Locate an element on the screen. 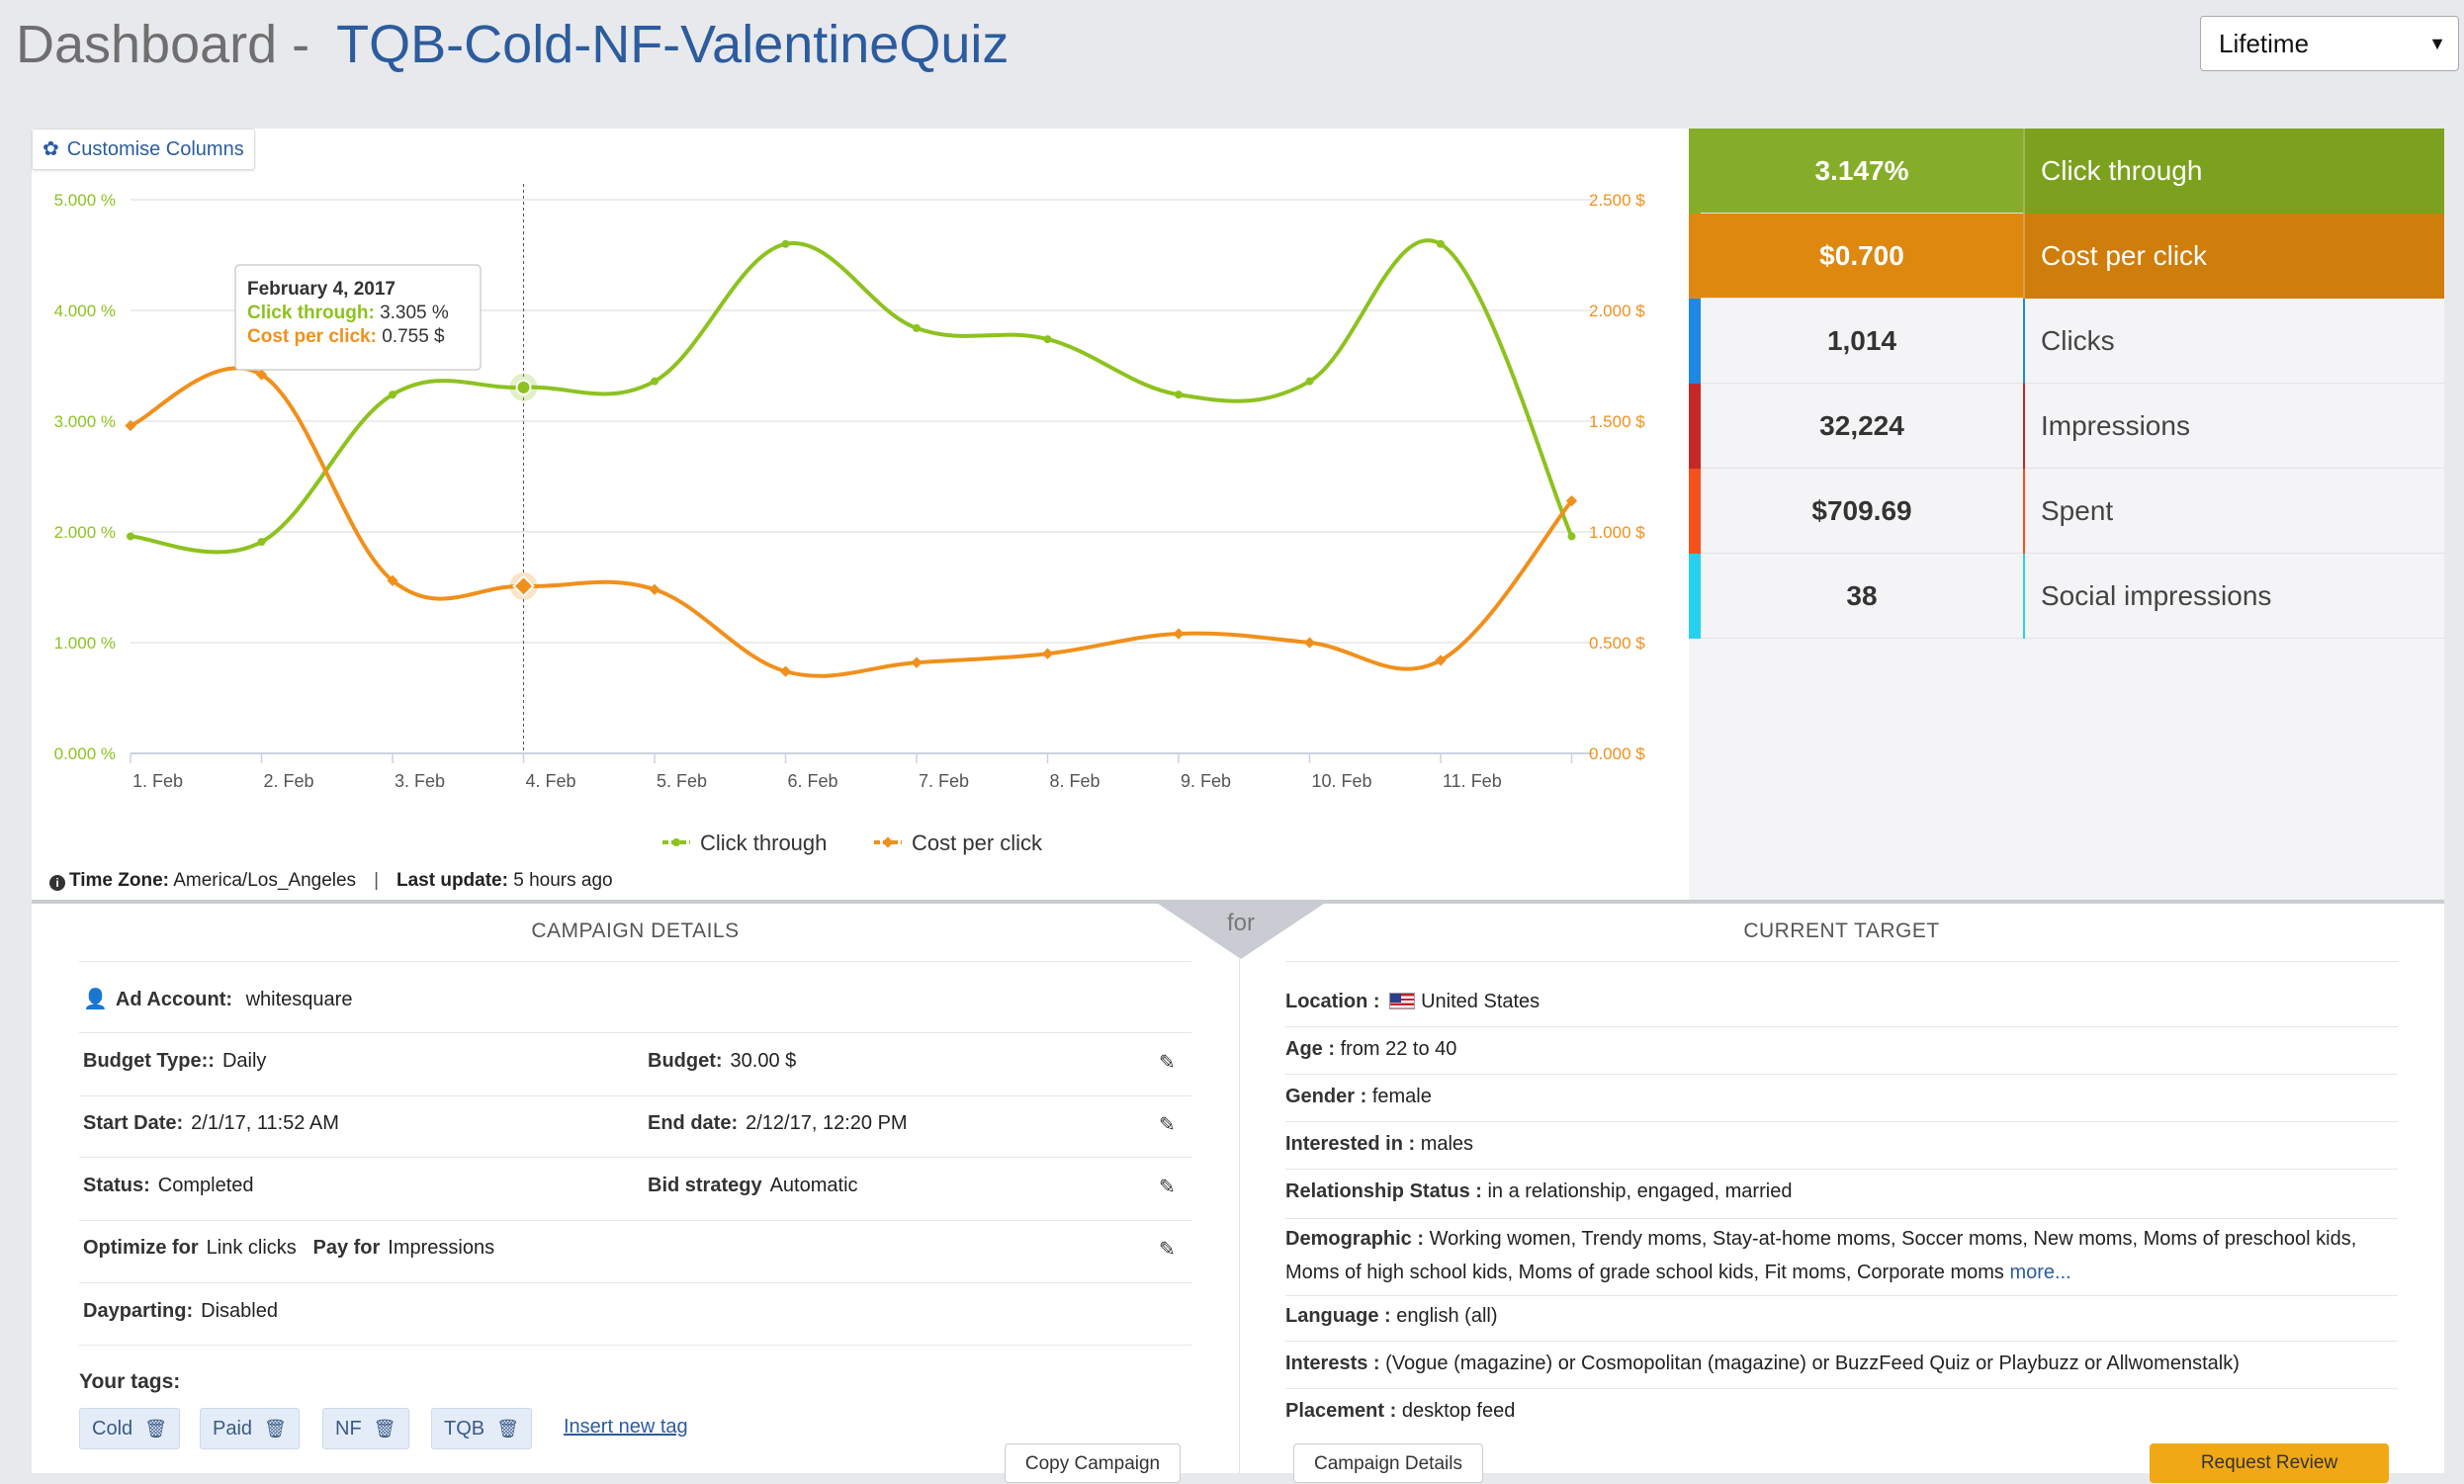  metric-row: 38 Social impressions is located at coordinates (2067, 597).